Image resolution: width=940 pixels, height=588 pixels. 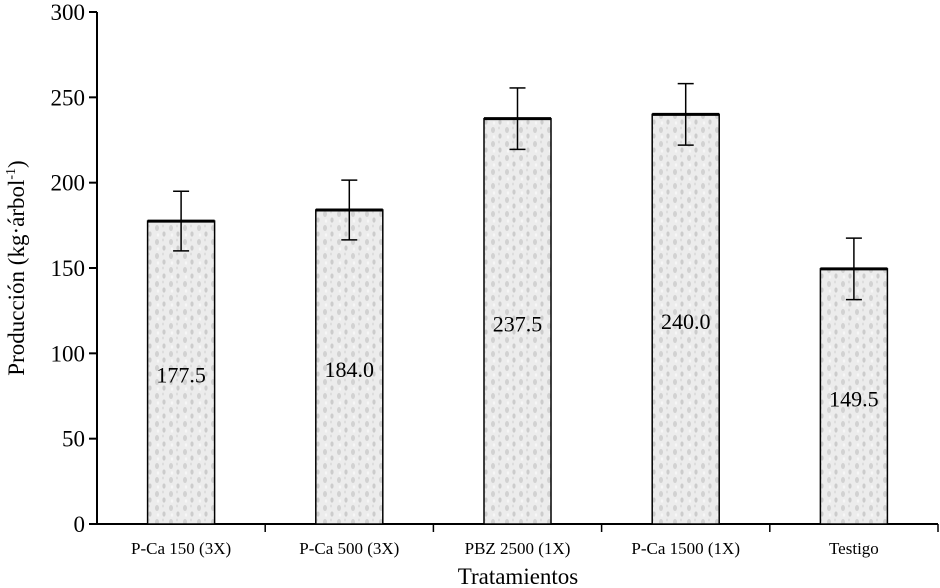 I want to click on x-tick-label: P-Ca 150 (3X), so click(x=181, y=548).